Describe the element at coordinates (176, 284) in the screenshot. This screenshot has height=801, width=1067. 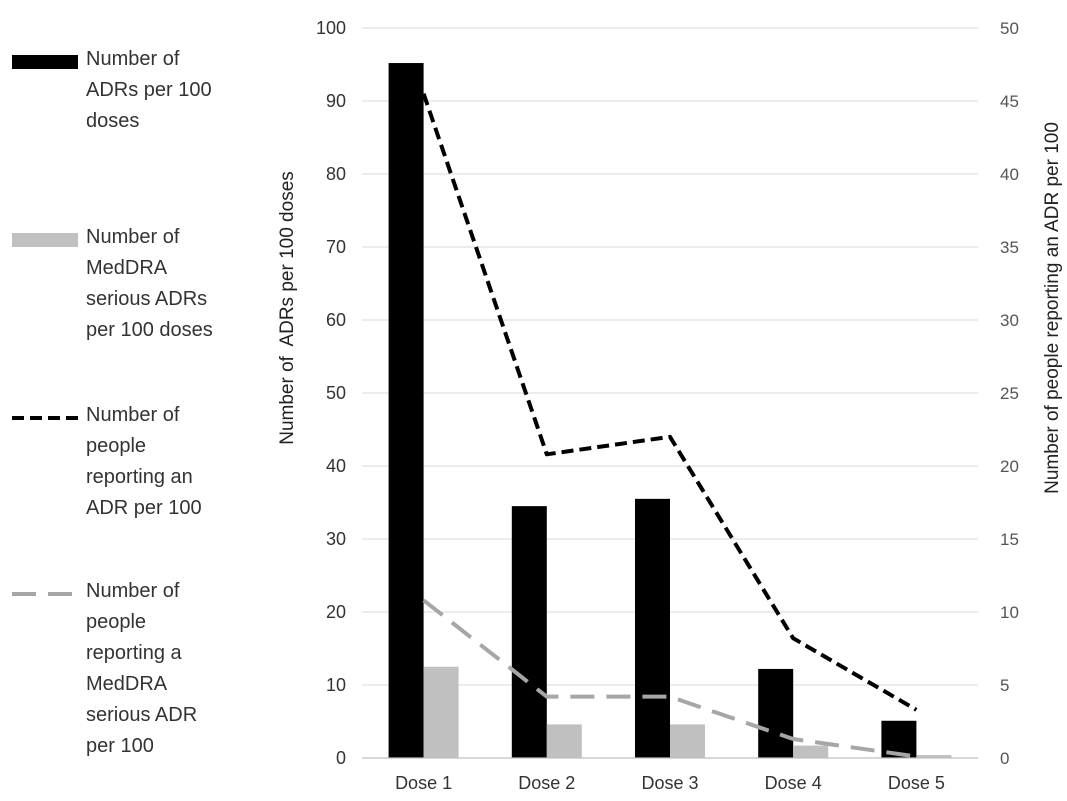
I see `legend-label: Number of MedDRA serious ADRs per 100 doses` at that location.